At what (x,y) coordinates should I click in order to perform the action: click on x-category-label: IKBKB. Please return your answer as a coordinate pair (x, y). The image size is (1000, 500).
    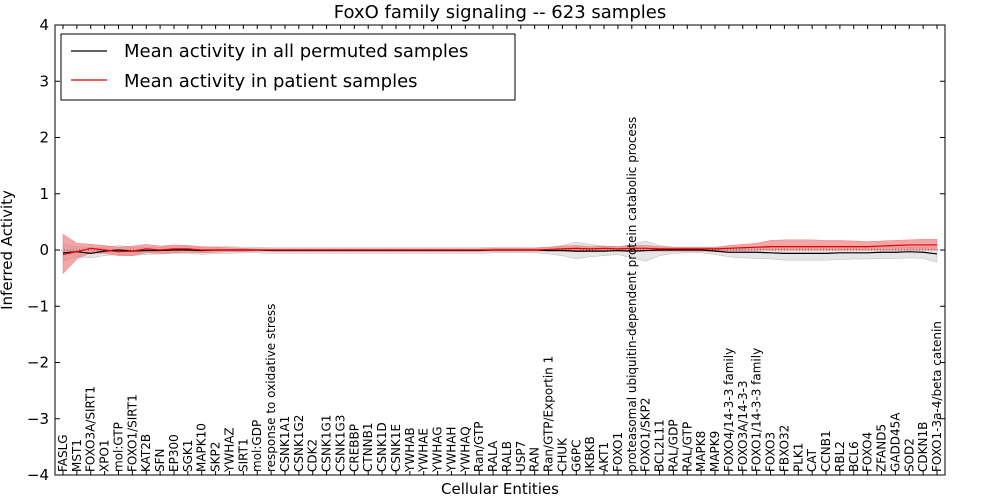
    Looking at the image, I should click on (590, 454).